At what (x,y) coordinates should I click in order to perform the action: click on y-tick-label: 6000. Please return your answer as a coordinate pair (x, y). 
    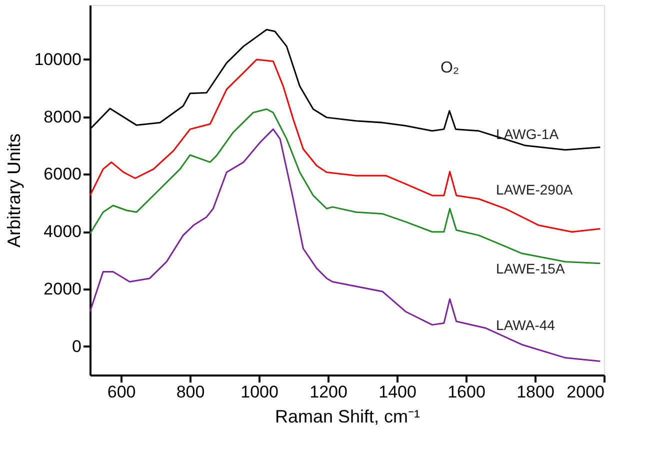
    Looking at the image, I should click on (63, 174).